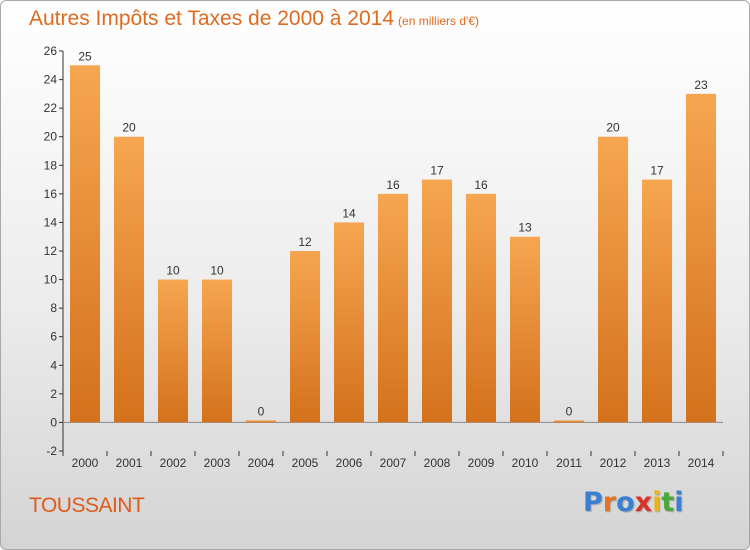 This screenshot has width=750, height=550. I want to click on bar-value-label: 14, so click(349, 213).